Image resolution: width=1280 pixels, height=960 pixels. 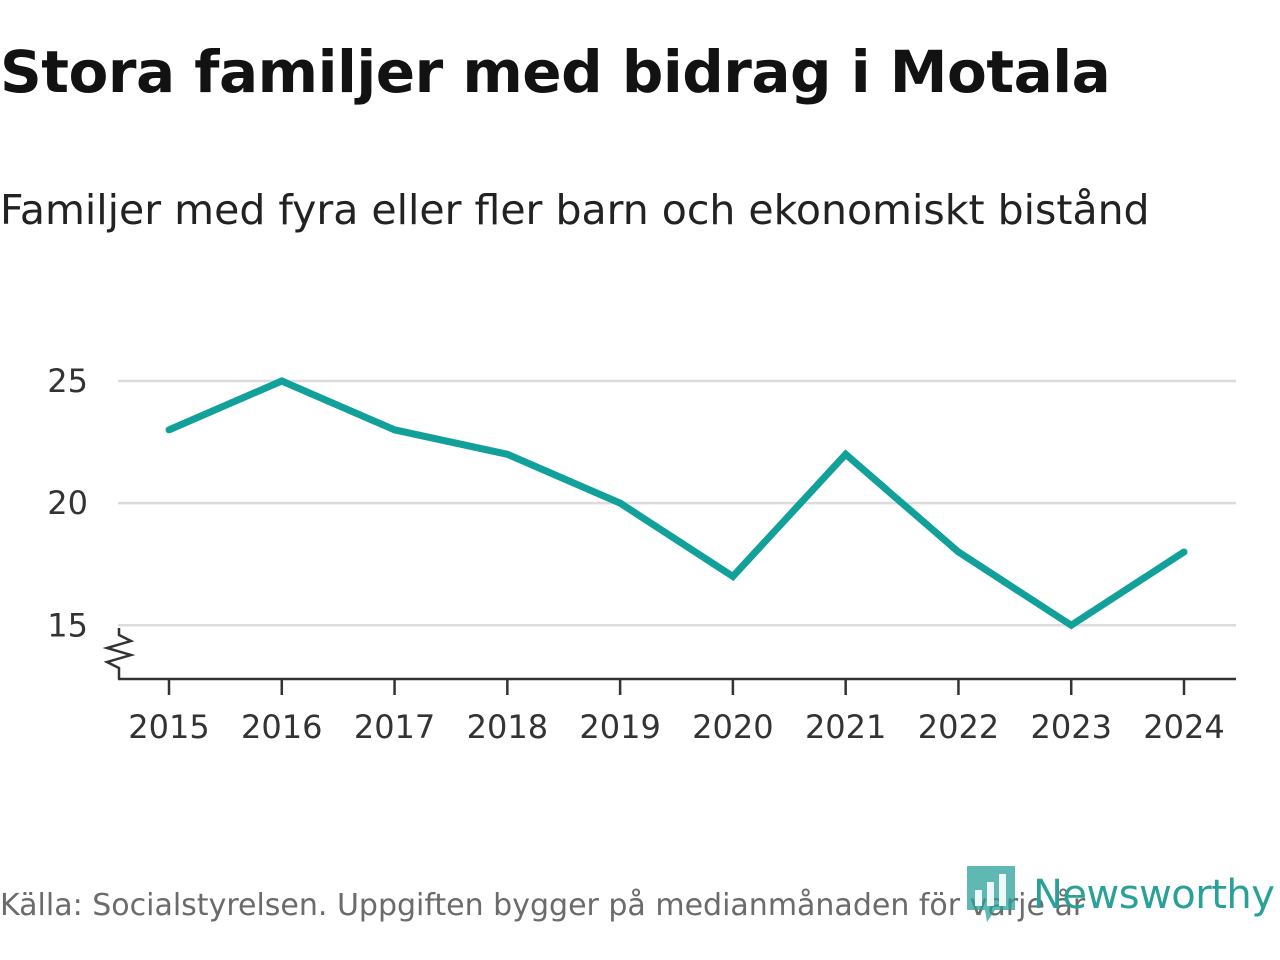 I want to click on x-tick-label: 2021, so click(x=845, y=727).